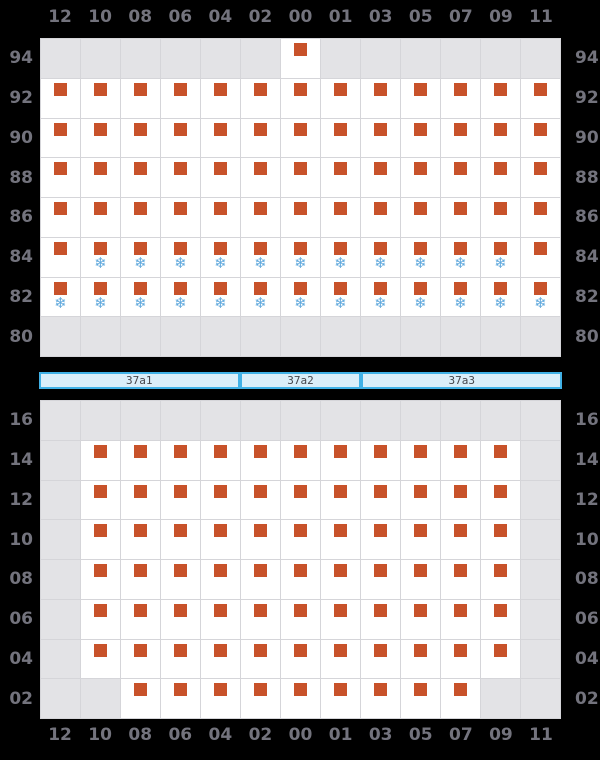 The height and width of the screenshot is (760, 600). What do you see at coordinates (60, 698) in the screenshot?
I see `cell-bottom-r02-c12` at bounding box center [60, 698].